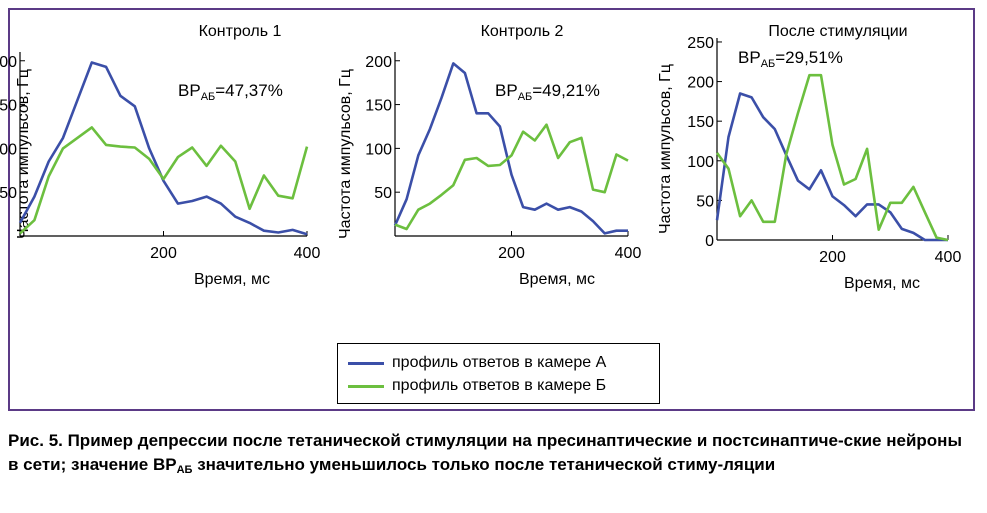  Describe the element at coordinates (163, 253) in the screenshot. I see `chart1-xtick-label-200: 200` at that location.